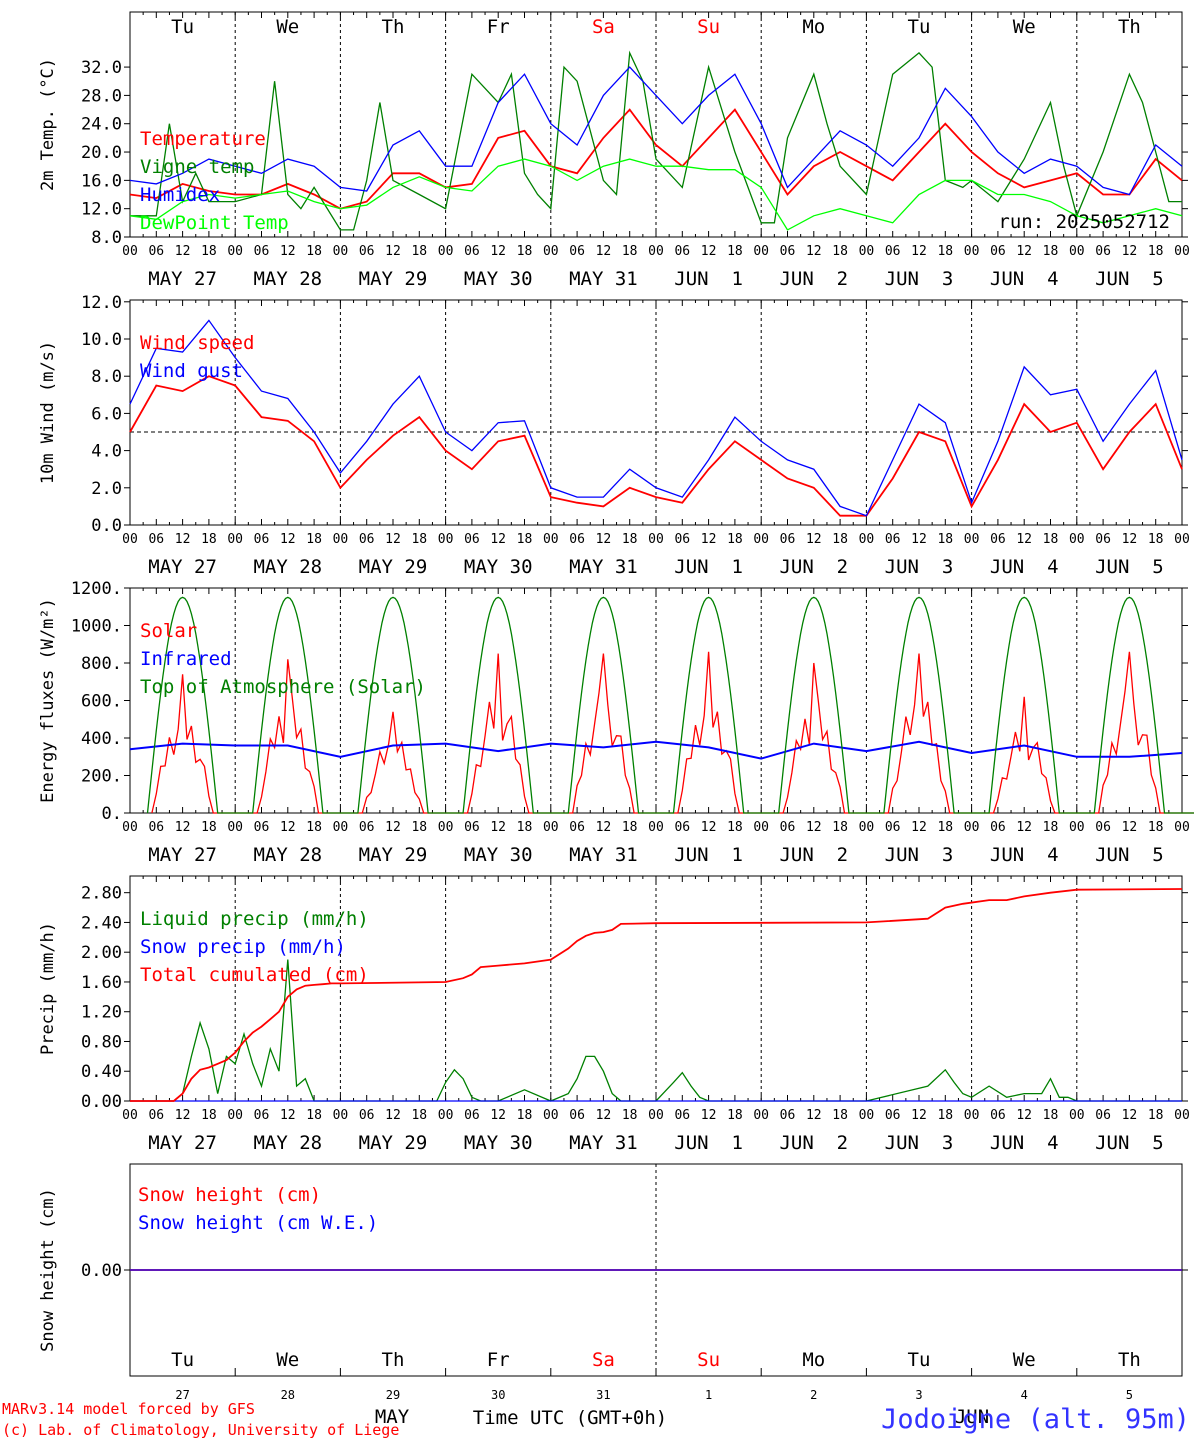  Describe the element at coordinates (96, 627) in the screenshot. I see `y-tick-label: 1000.` at that location.